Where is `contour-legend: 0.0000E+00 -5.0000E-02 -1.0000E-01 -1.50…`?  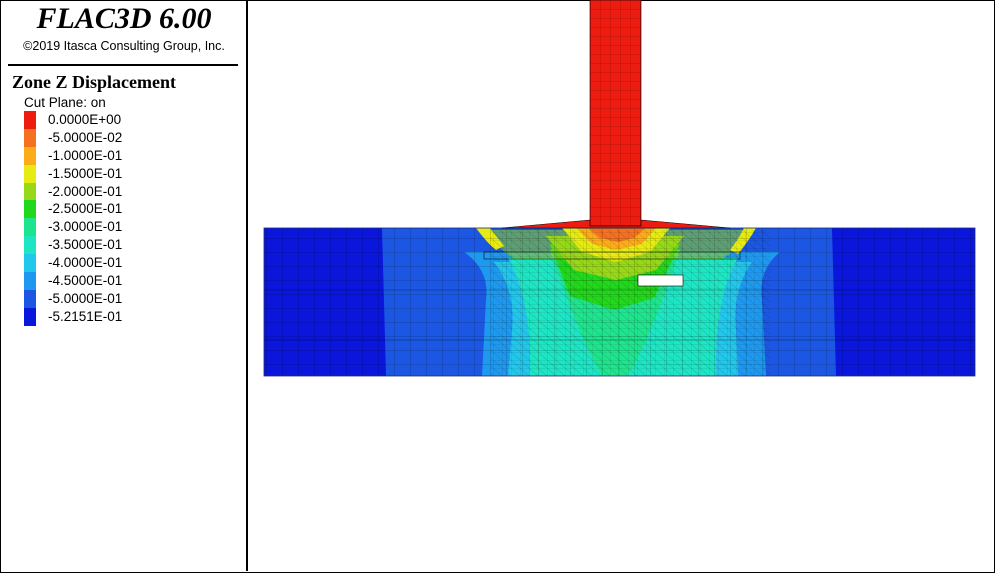
contour-legend: 0.0000E+00 -5.0000E-02 -1.0000E-01 -1.50… is located at coordinates (129, 218).